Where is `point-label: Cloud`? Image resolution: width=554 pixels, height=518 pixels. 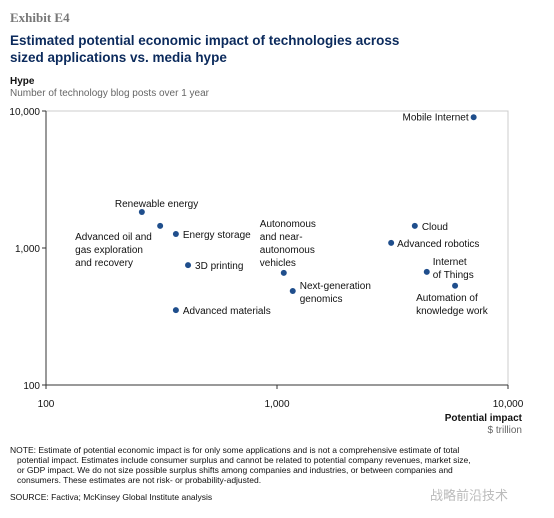
point-label: Cloud is located at coordinates (435, 227).